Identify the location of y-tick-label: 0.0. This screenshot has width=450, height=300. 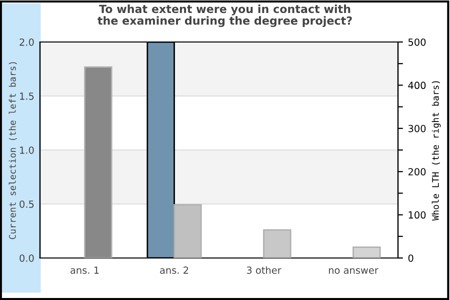
(27, 258).